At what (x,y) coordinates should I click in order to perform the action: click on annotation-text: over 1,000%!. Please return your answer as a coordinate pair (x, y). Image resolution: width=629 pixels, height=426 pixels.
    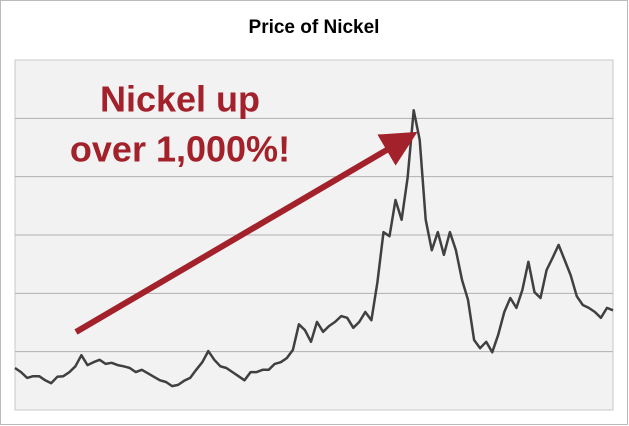
    Looking at the image, I should click on (180, 149).